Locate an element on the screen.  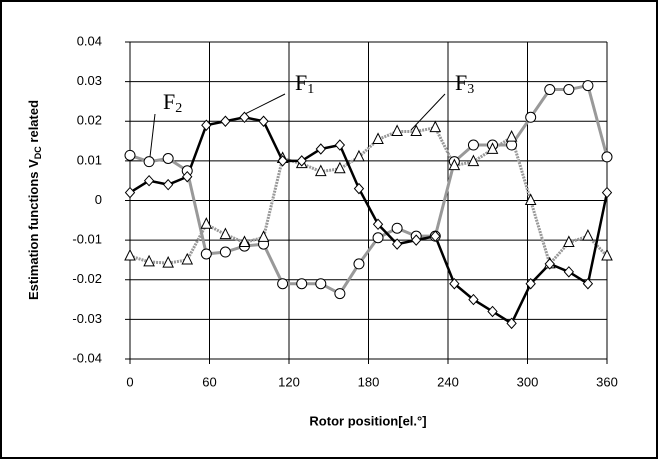
series-label-sub: 2 is located at coordinates (178, 108).